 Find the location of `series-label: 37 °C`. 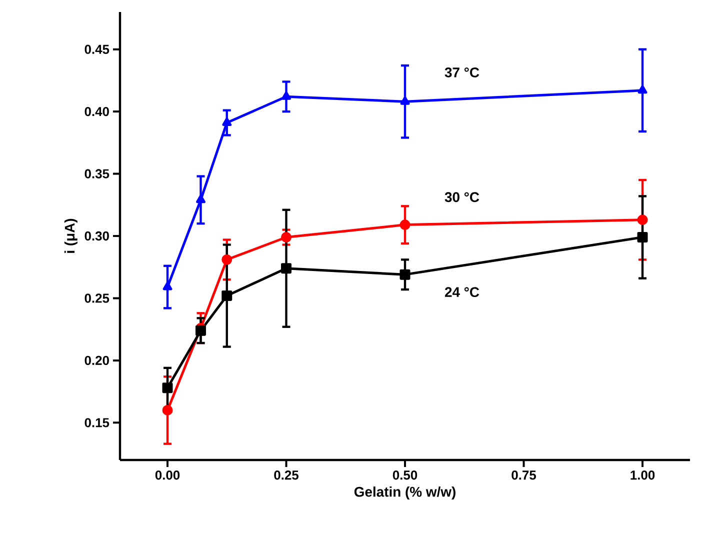

series-label: 37 °C is located at coordinates (462, 72).